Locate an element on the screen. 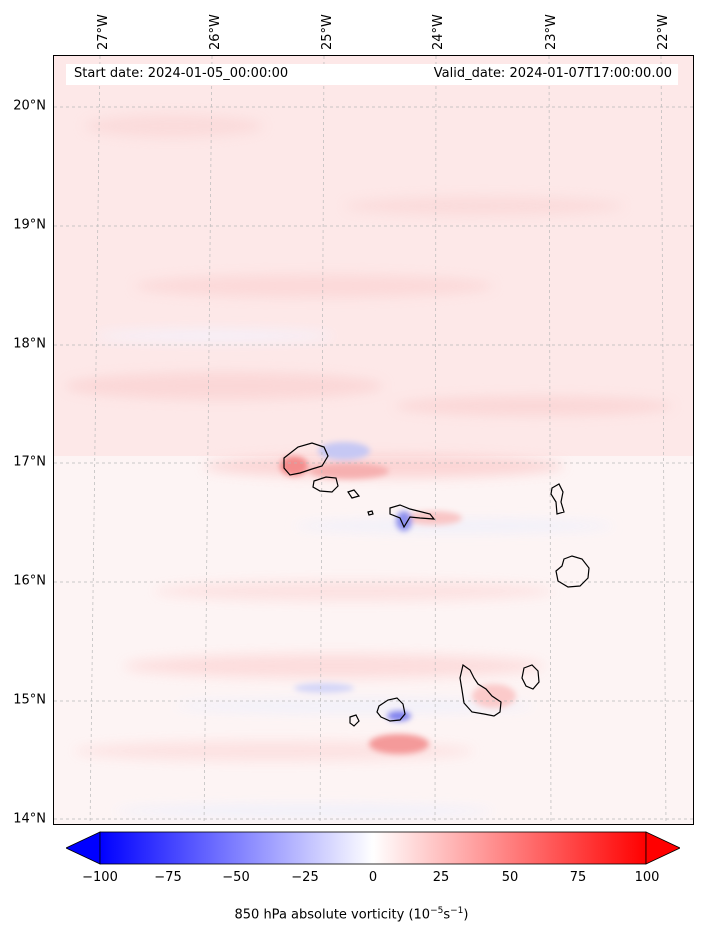  islet-raso is located at coordinates (370, 513).